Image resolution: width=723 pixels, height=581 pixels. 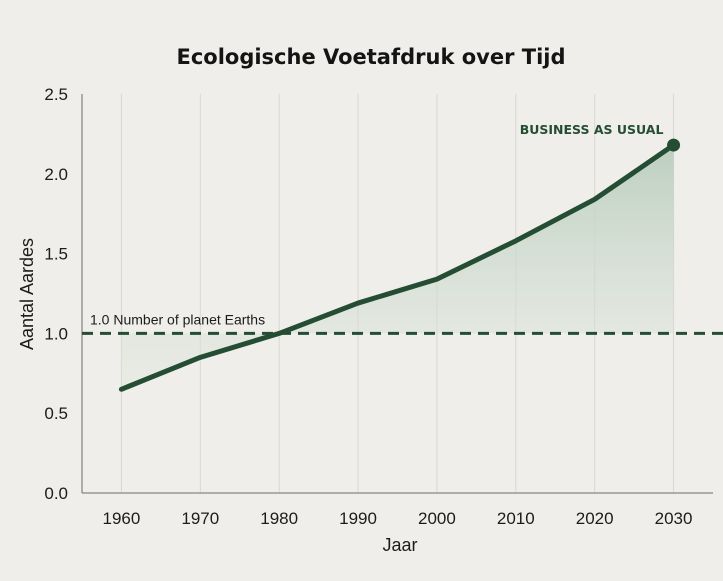 I want to click on y-tick-label: 0.5, so click(x=56, y=413).